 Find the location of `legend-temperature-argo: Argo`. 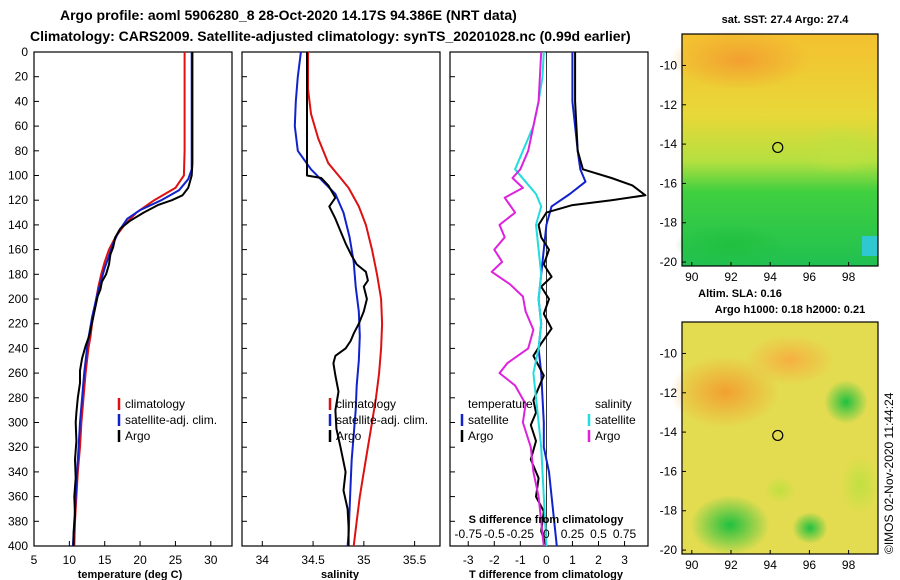

legend-temperature-argo: Argo is located at coordinates (481, 436).